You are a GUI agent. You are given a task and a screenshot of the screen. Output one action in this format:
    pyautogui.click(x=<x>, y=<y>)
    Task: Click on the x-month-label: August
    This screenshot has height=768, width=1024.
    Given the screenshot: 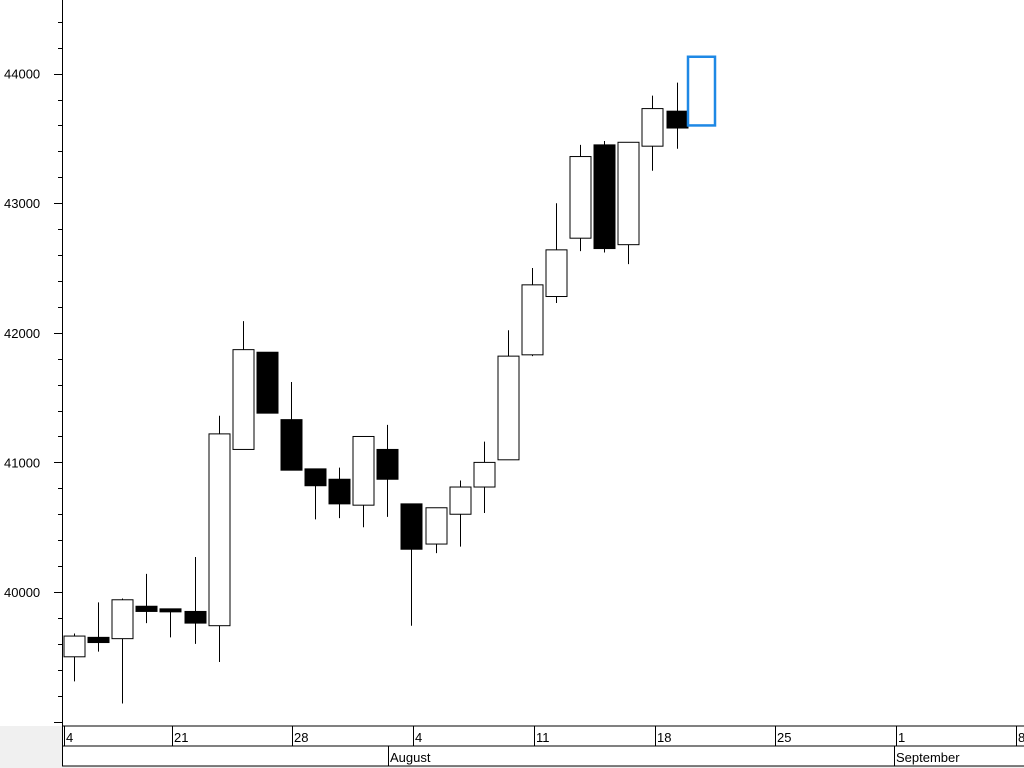 What is the action you would take?
    pyautogui.click(x=410, y=757)
    